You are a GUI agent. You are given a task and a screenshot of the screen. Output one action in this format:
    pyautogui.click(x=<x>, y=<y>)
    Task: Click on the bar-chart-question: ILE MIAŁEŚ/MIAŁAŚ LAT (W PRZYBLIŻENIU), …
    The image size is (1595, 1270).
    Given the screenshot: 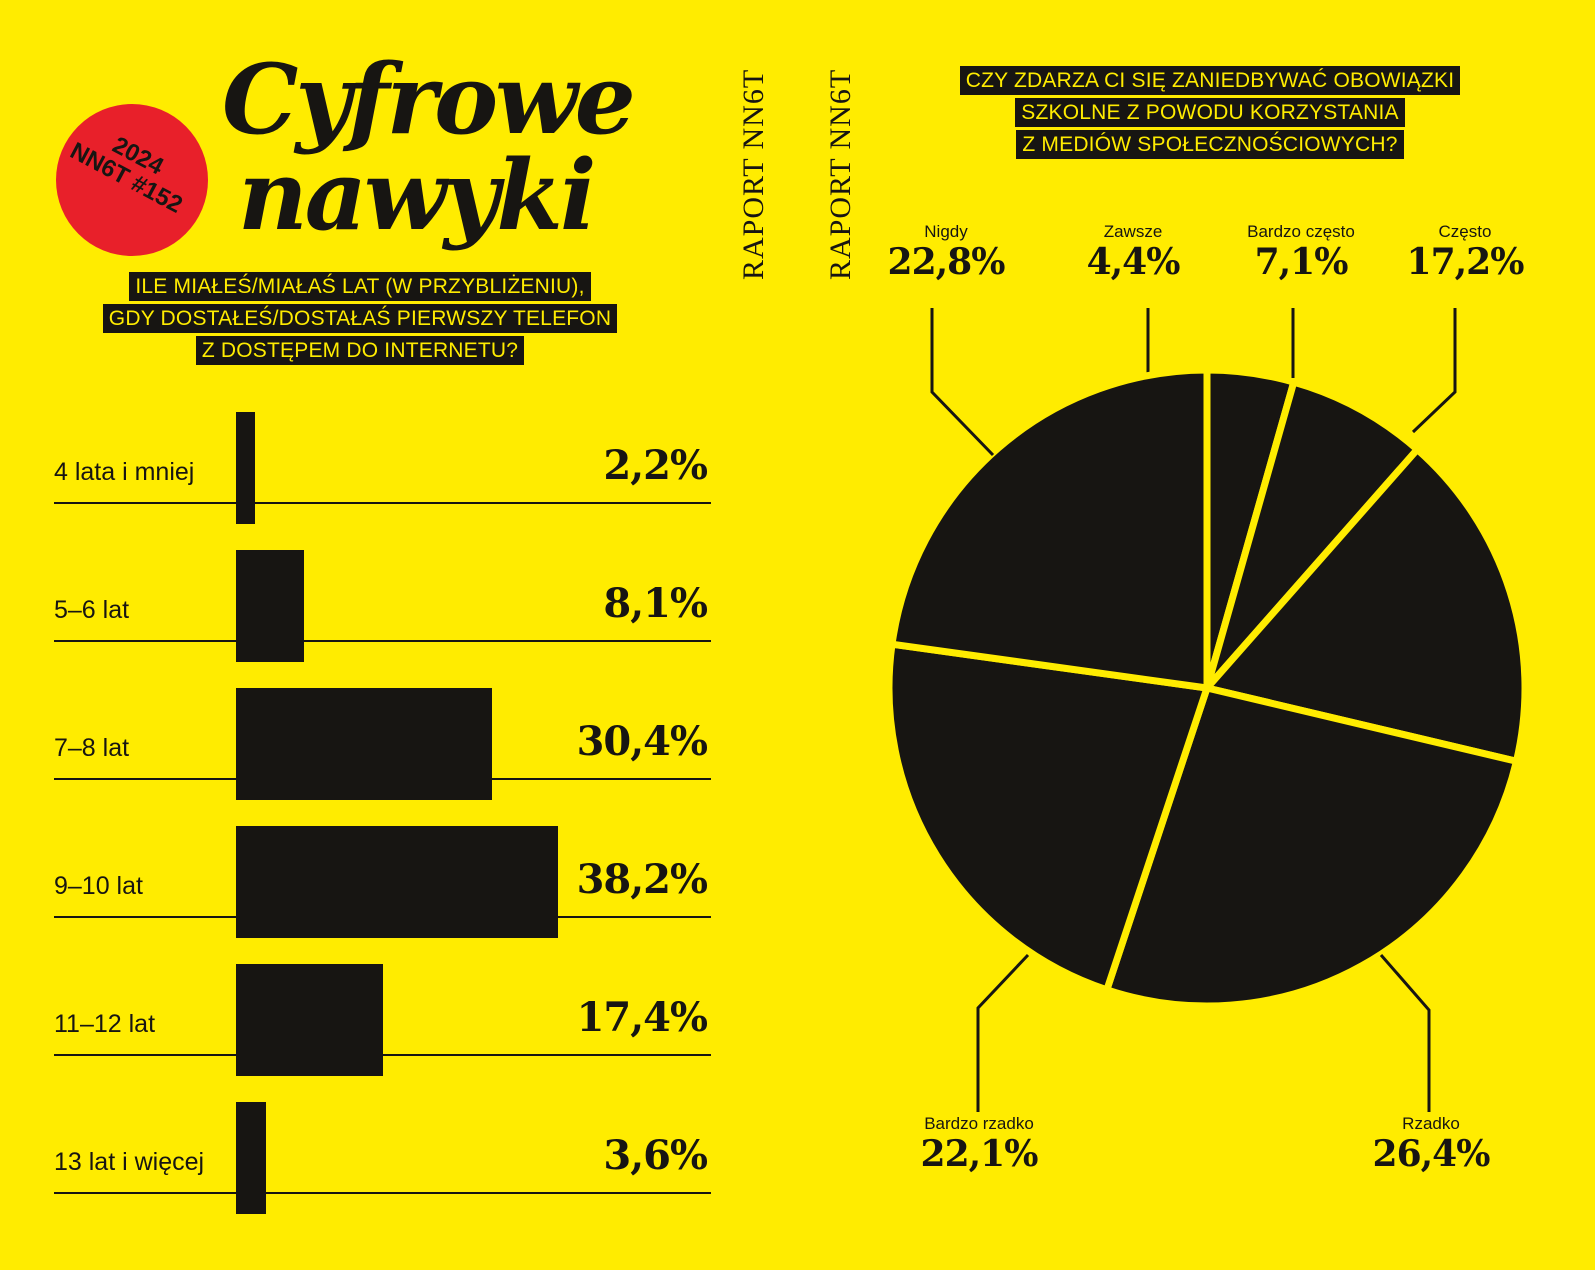 What is the action you would take?
    pyautogui.click(x=360, y=320)
    